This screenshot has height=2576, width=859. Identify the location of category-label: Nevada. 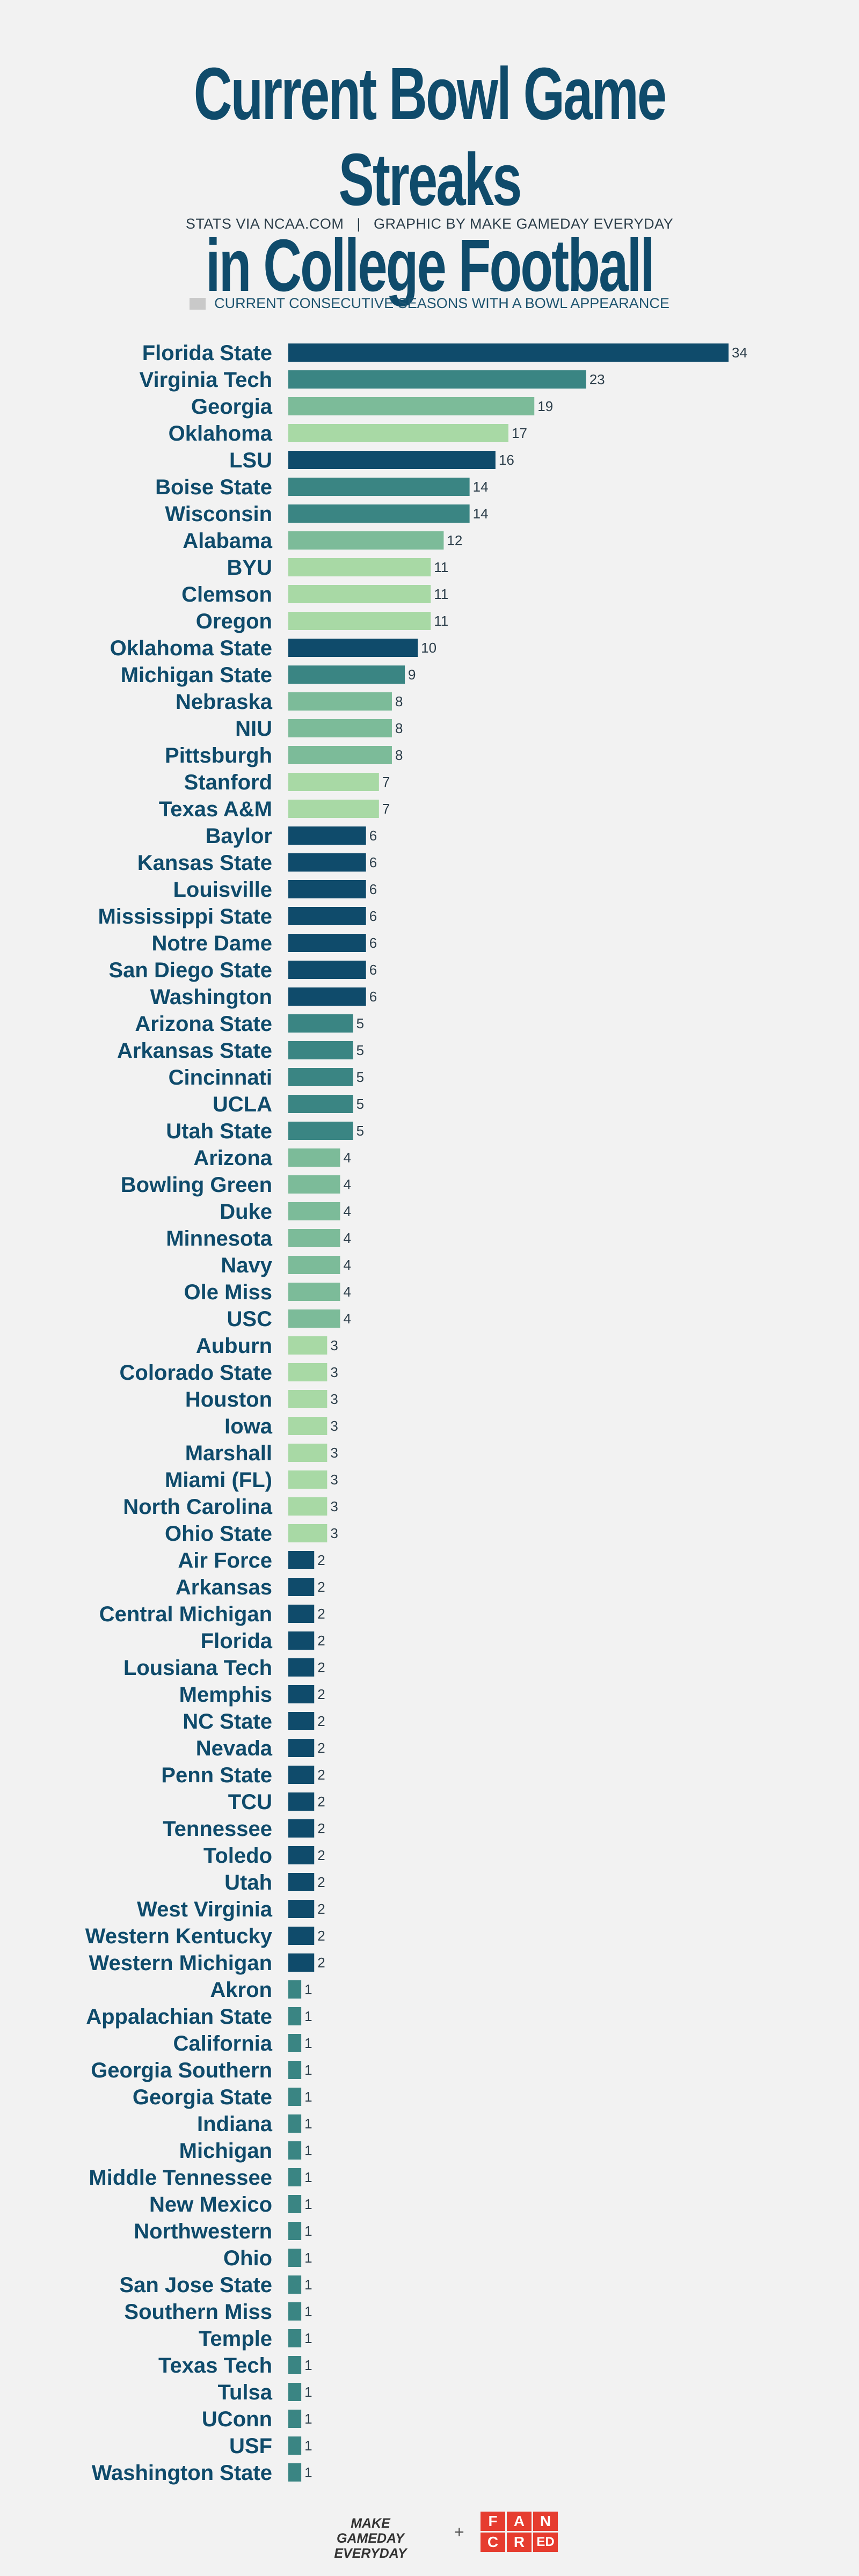
(234, 1748).